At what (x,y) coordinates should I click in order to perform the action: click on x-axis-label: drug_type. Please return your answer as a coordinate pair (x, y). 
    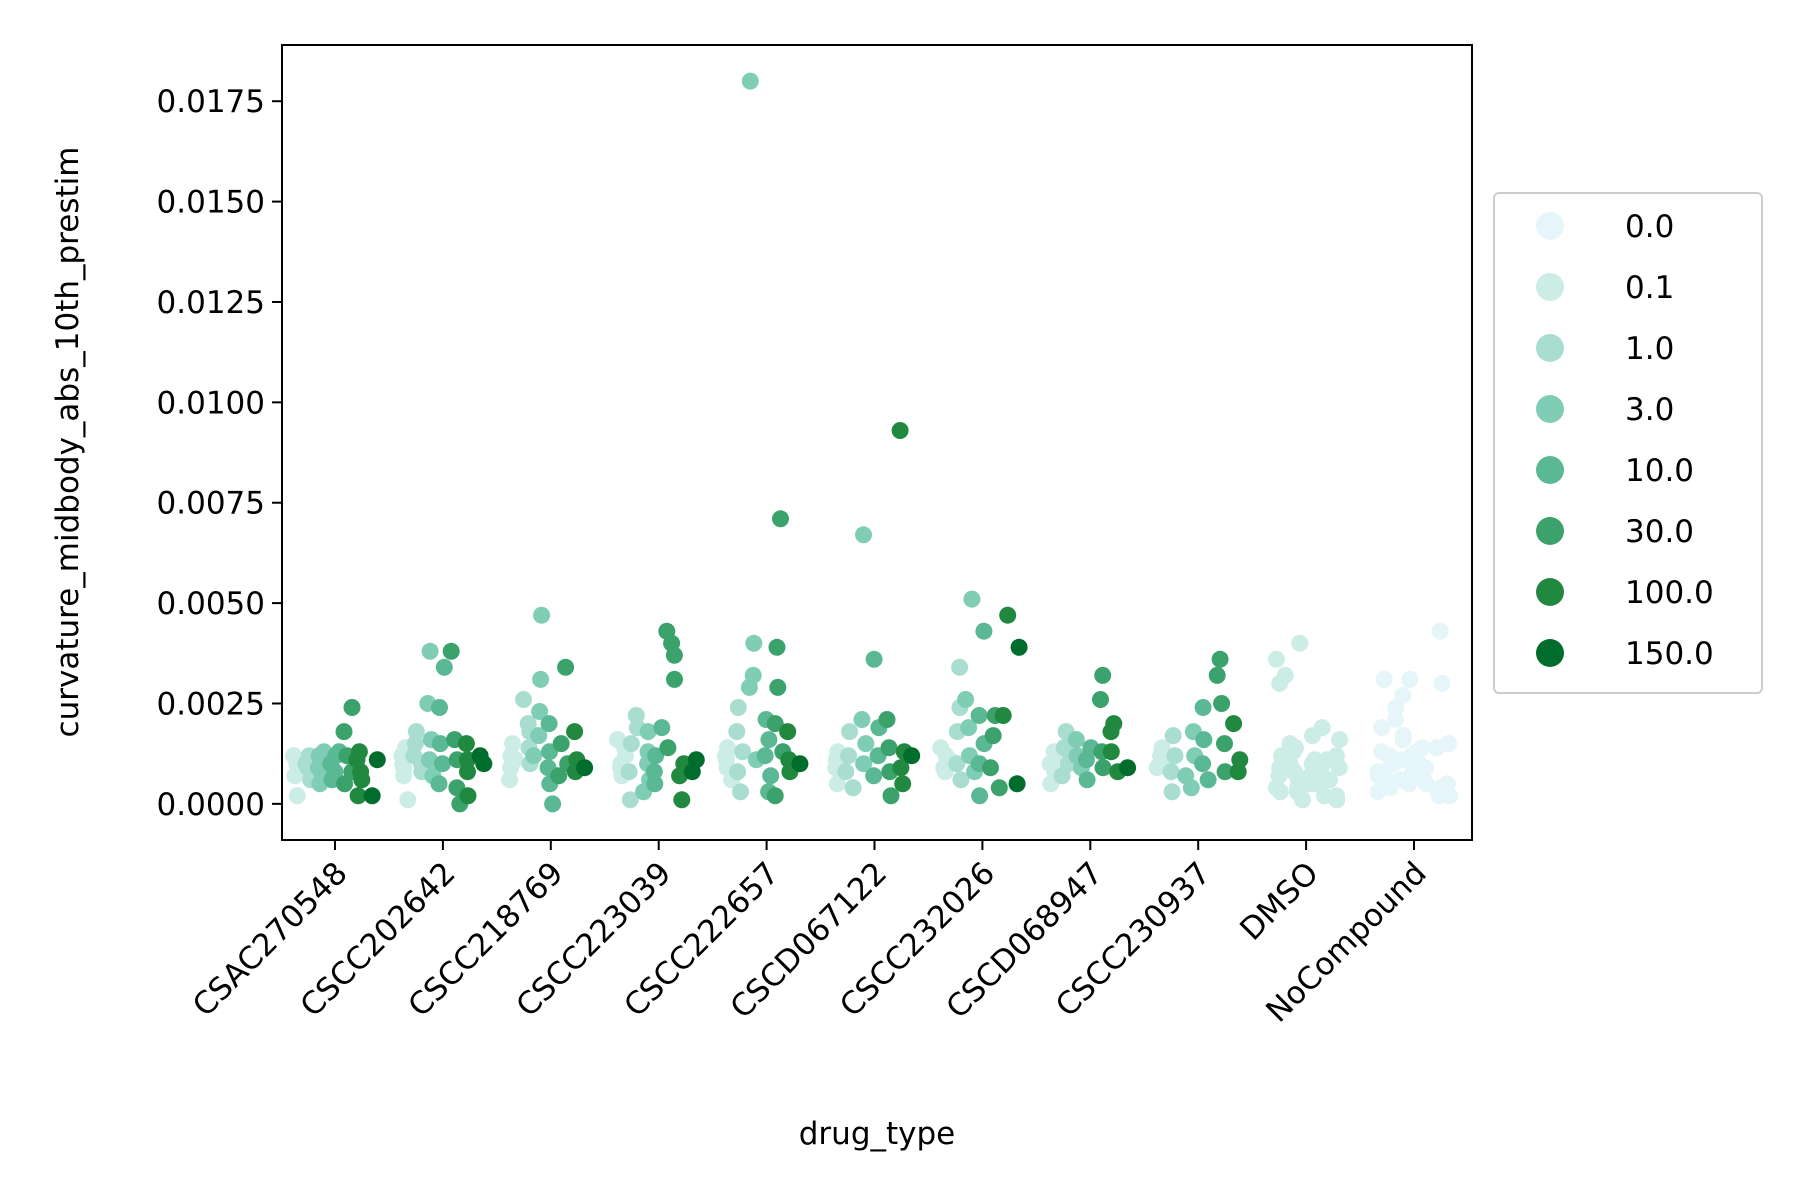
    Looking at the image, I should click on (877, 1134).